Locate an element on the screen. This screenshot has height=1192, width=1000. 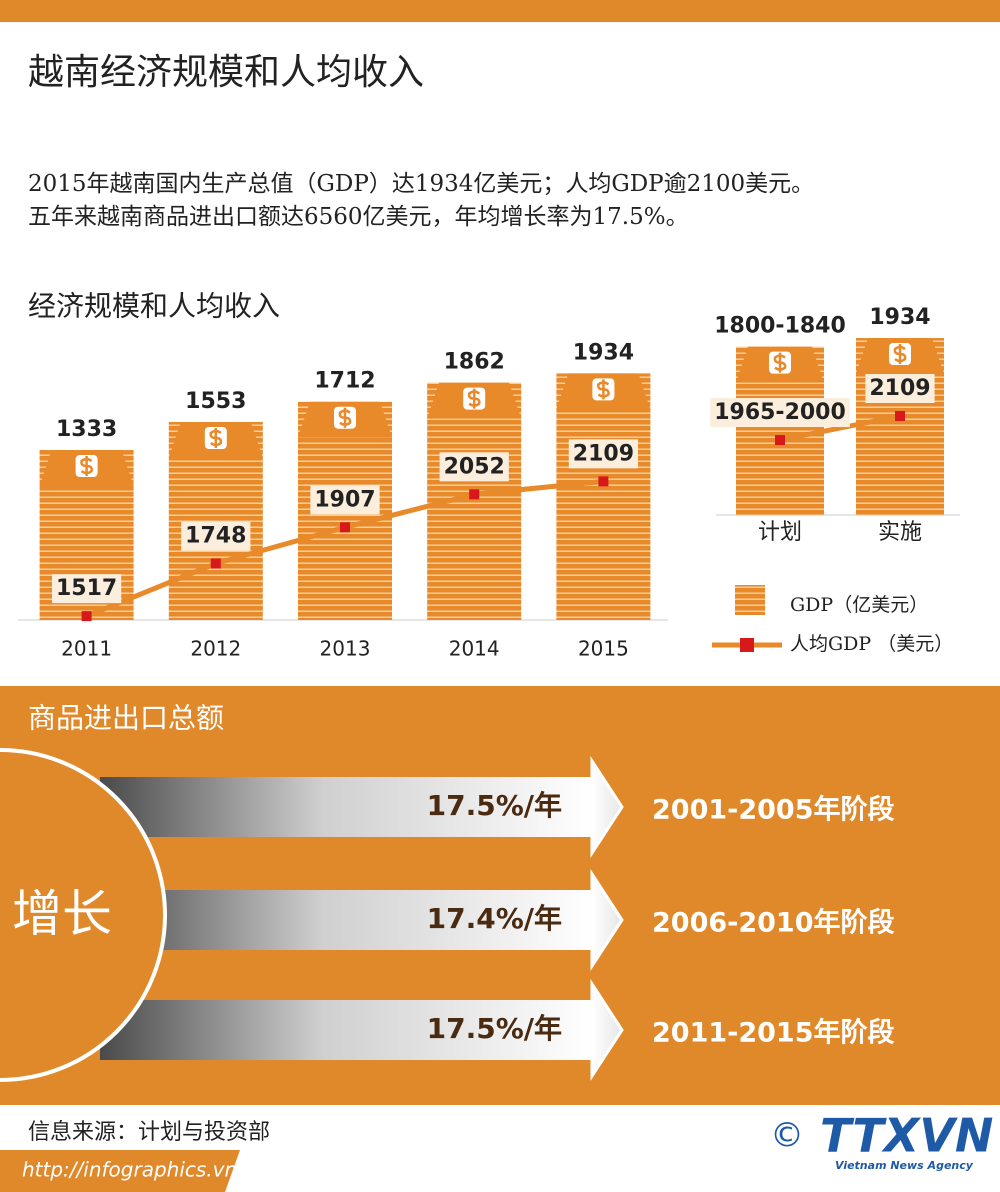
value-label: 1800-1840 is located at coordinates (780, 326).